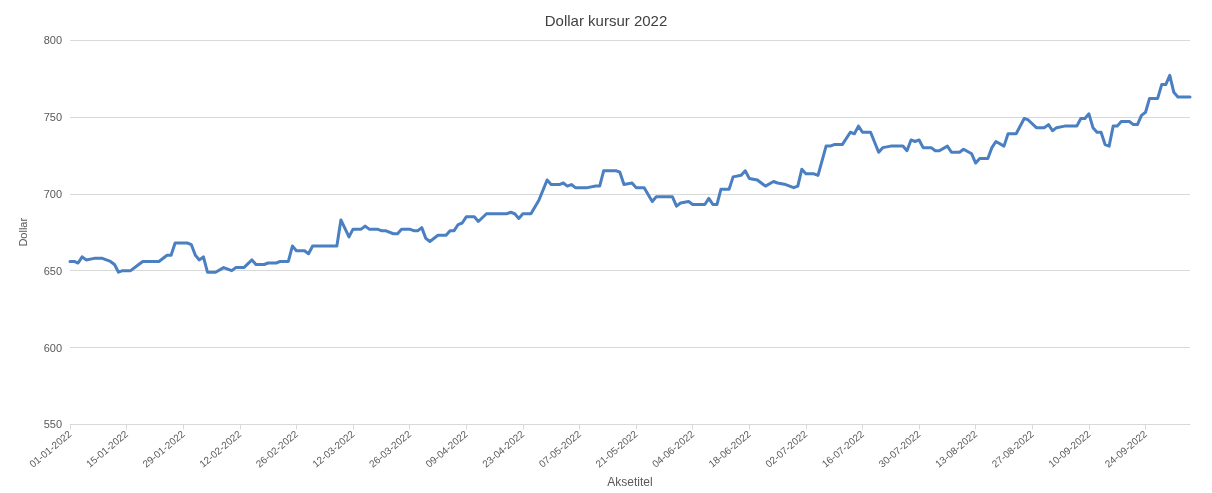 This screenshot has width=1212, height=493. What do you see at coordinates (606, 20) in the screenshot?
I see `chart-title: Dollar kursur 2022` at bounding box center [606, 20].